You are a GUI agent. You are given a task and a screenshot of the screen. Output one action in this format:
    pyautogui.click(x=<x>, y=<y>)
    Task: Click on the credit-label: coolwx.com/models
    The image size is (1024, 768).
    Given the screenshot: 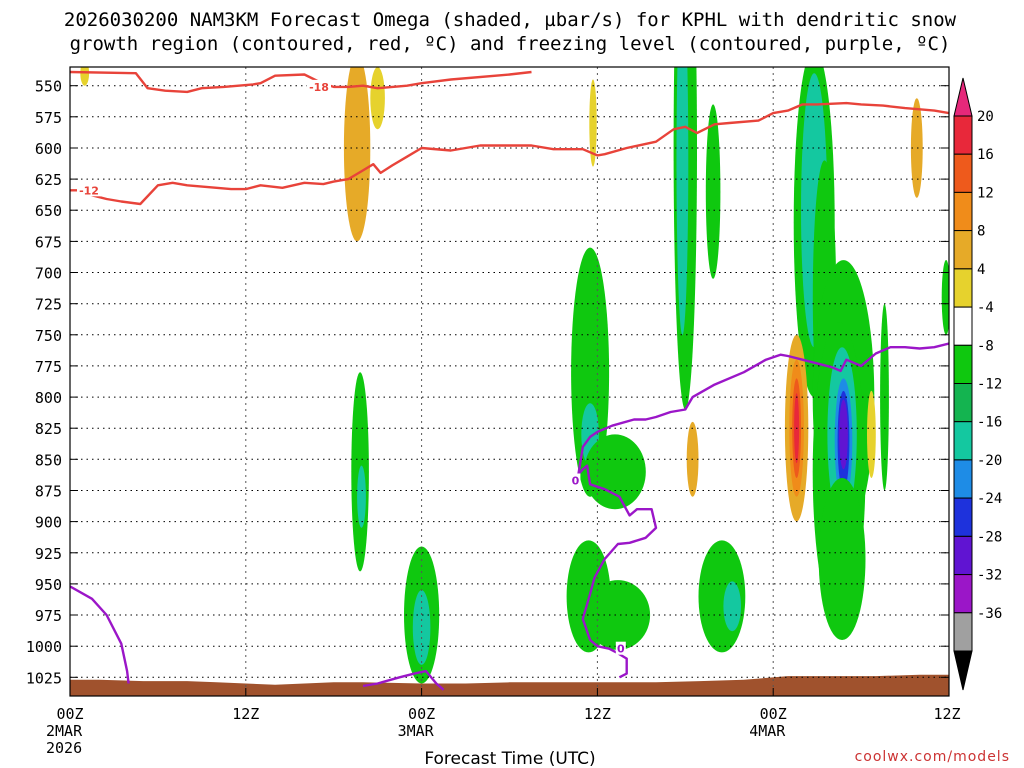 What is the action you would take?
    pyautogui.click(x=932, y=757)
    